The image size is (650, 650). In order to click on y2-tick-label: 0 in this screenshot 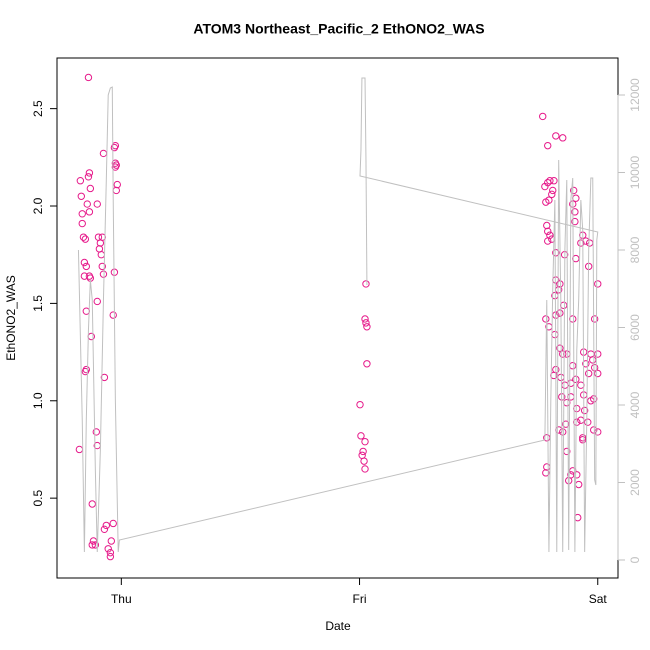, I will do `click(635, 559)`.